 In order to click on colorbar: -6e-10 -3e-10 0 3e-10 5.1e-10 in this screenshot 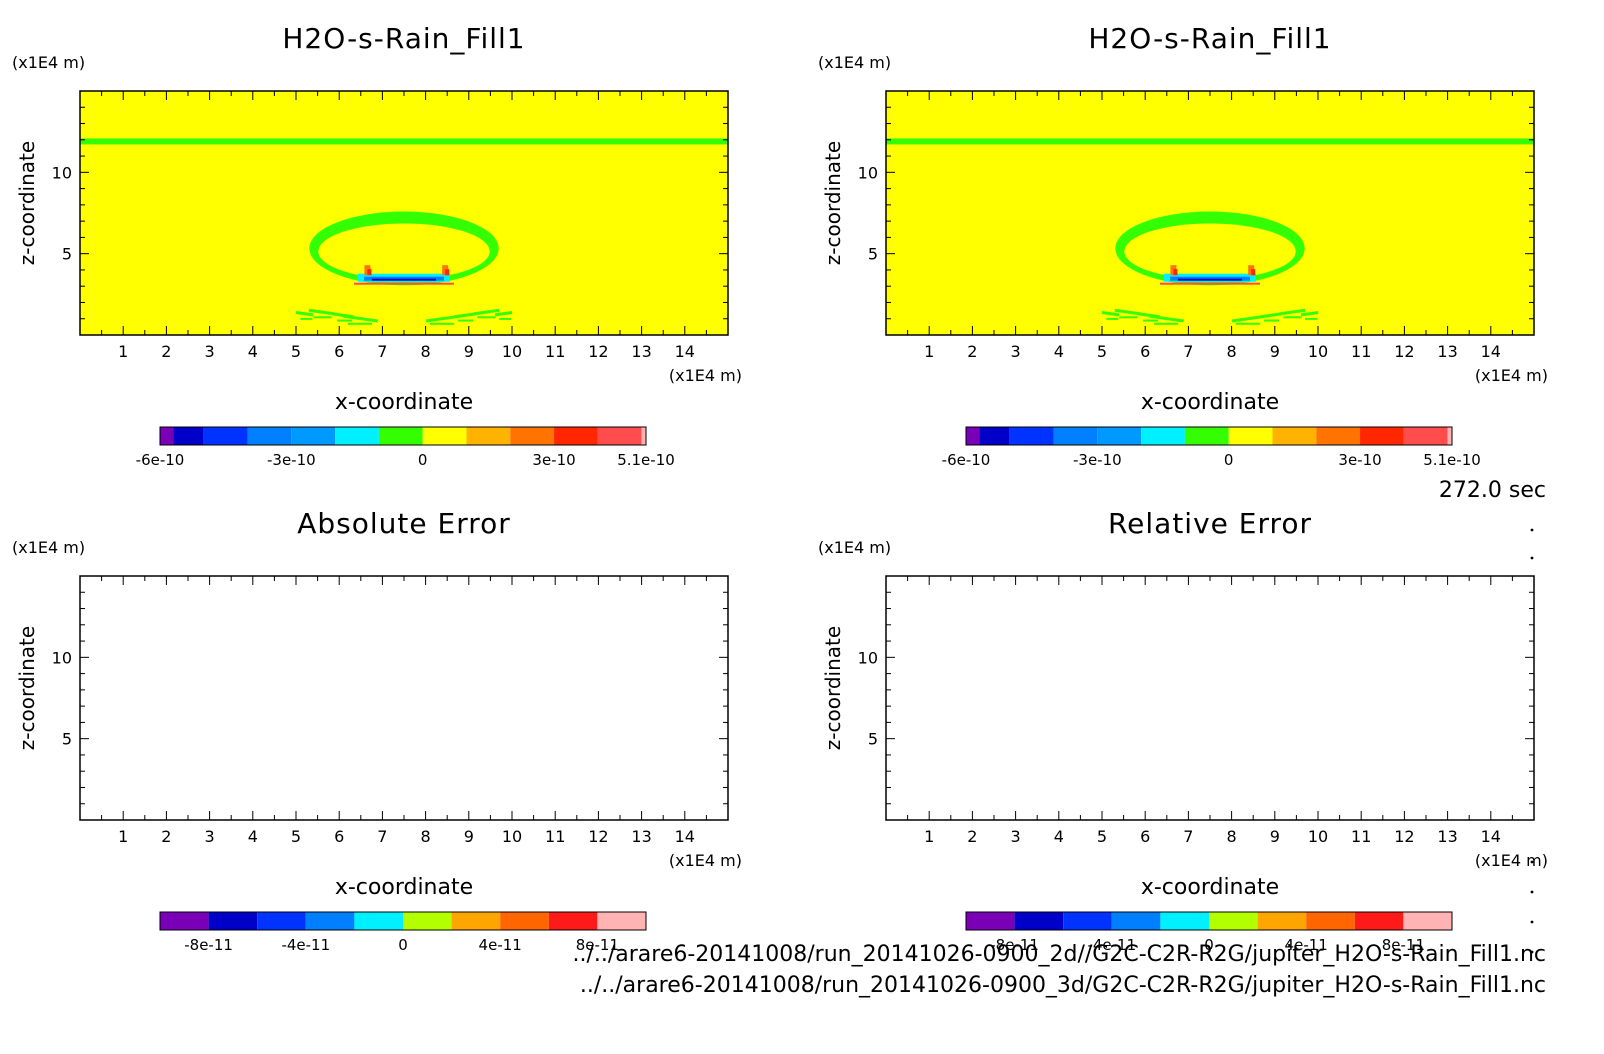, I will do `click(1211, 447)`.